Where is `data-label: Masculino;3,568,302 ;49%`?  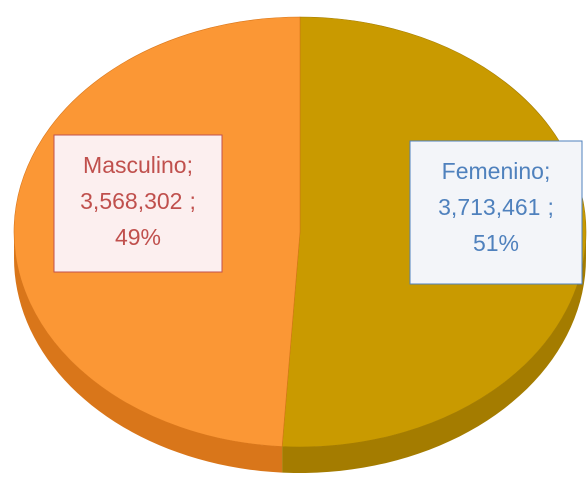 data-label: Masculino;3,568,302 ;49% is located at coordinates (138, 203).